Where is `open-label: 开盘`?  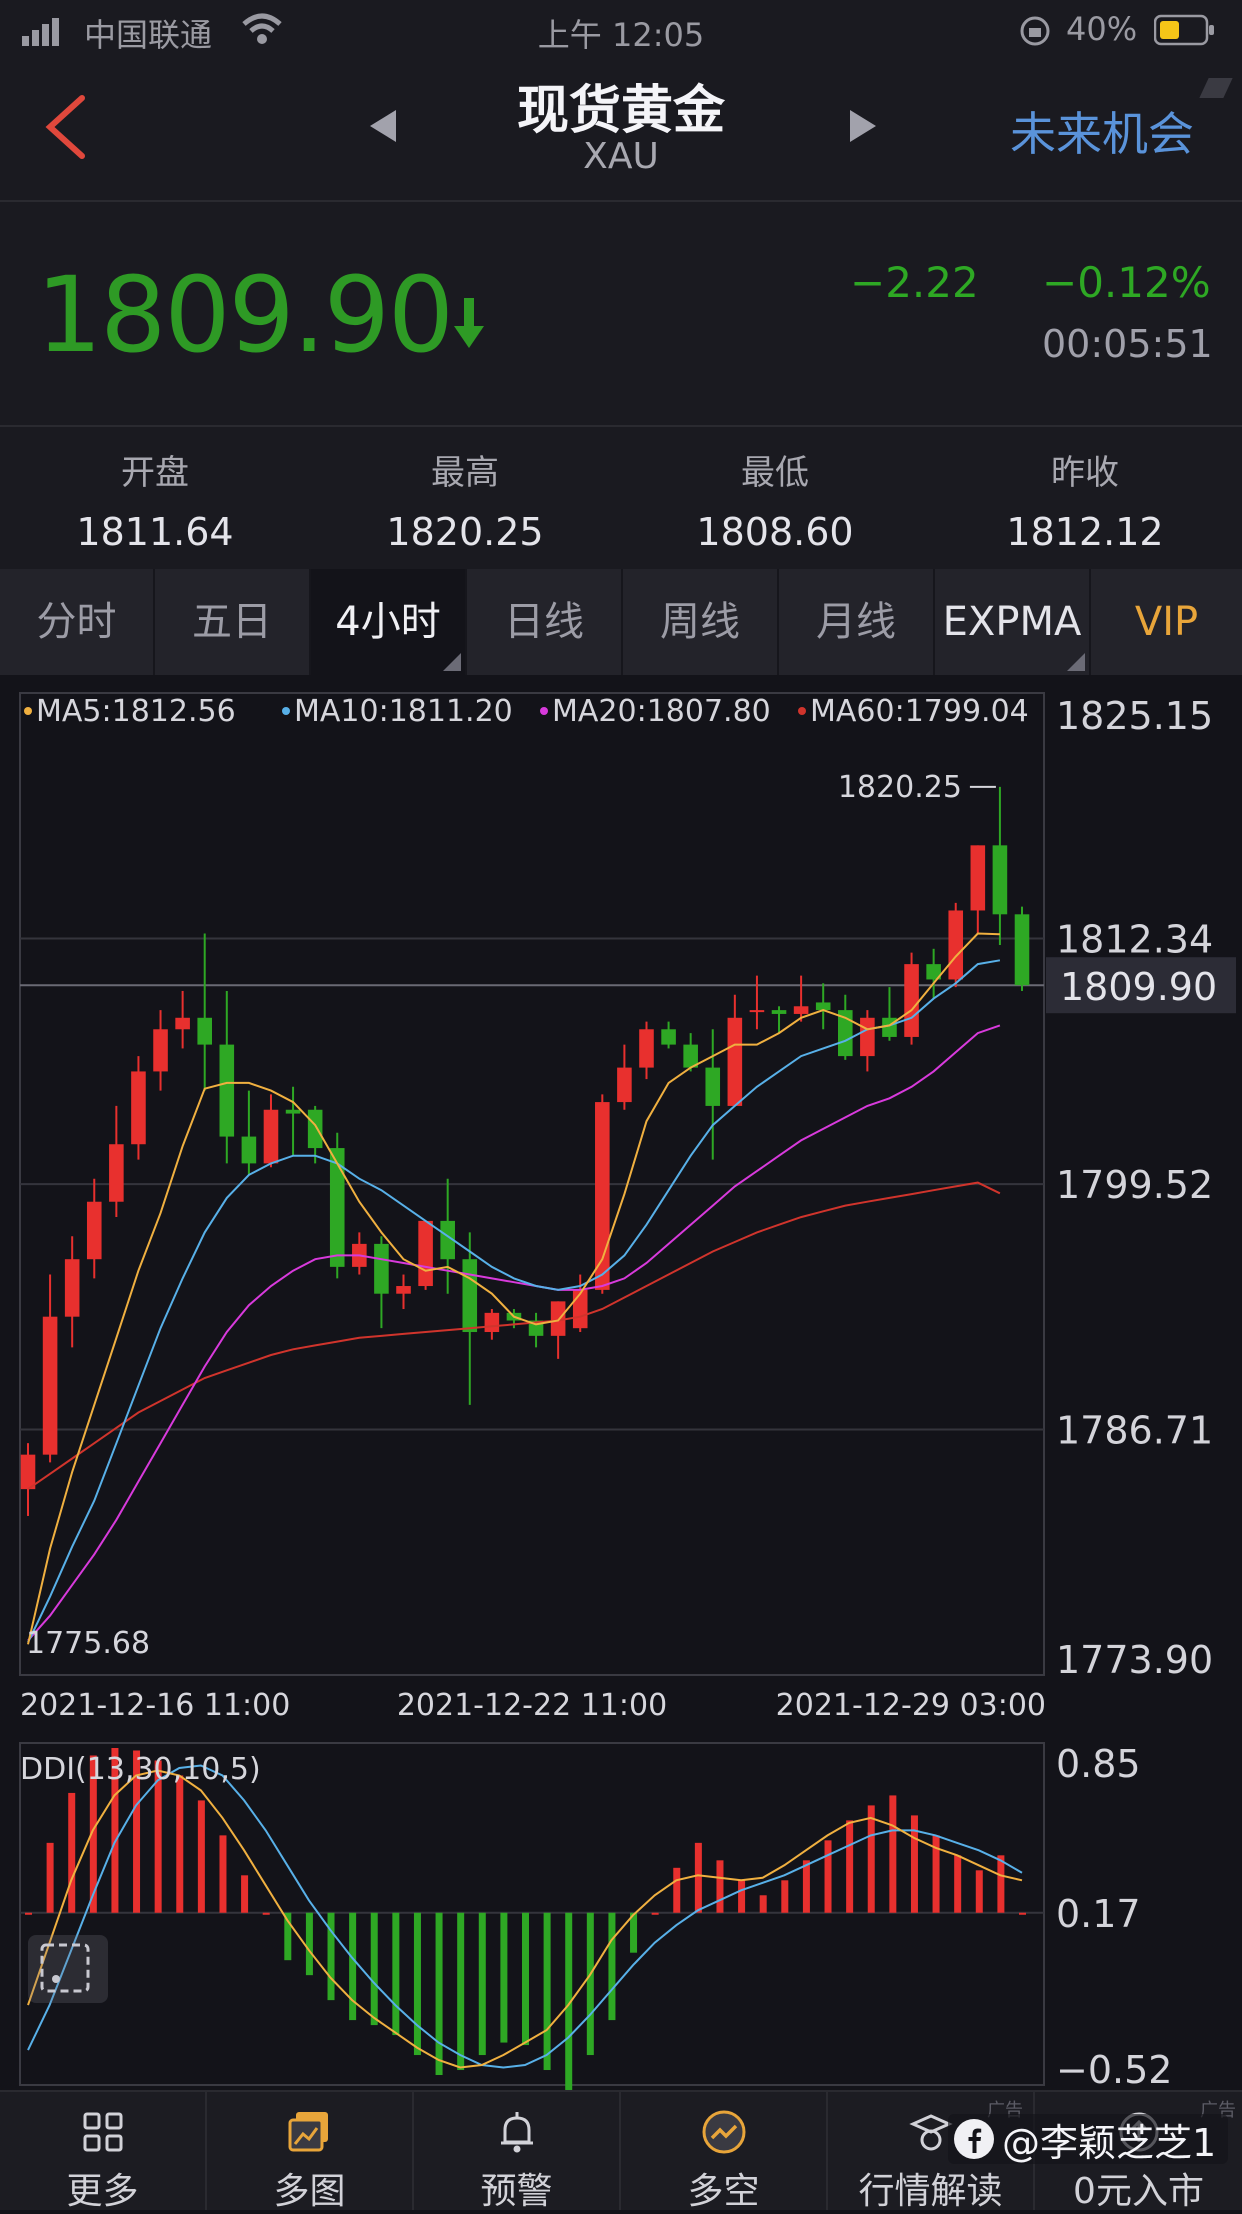
open-label: 开盘 is located at coordinates (155, 473).